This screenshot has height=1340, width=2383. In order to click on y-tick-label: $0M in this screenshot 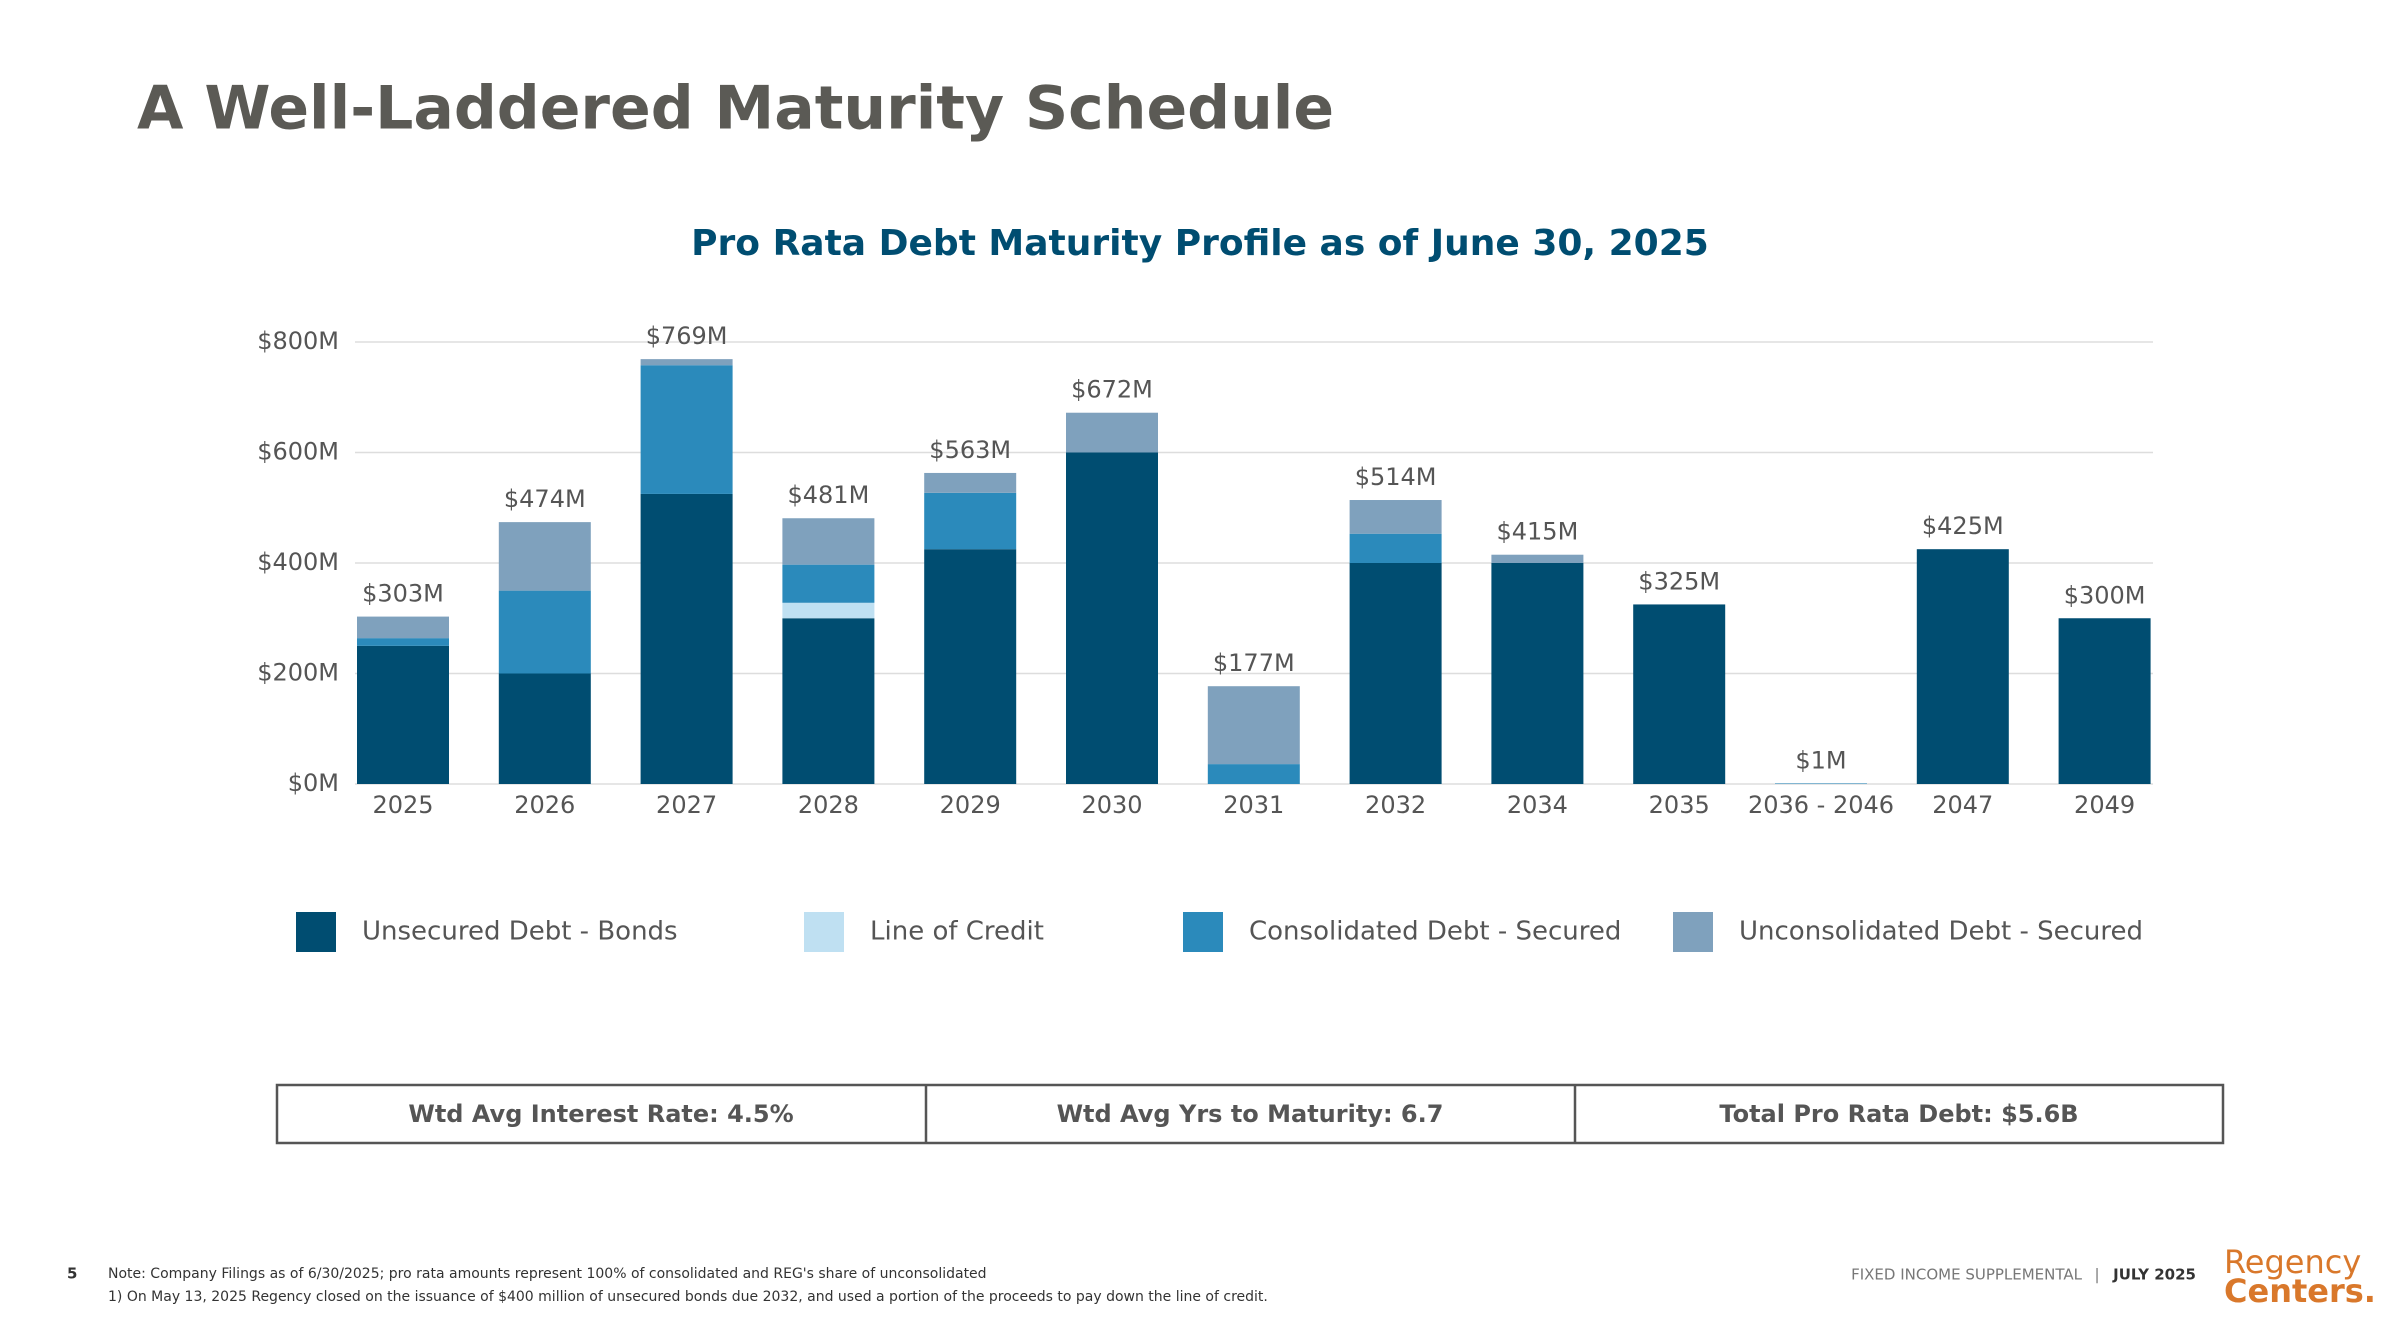, I will do `click(313, 783)`.